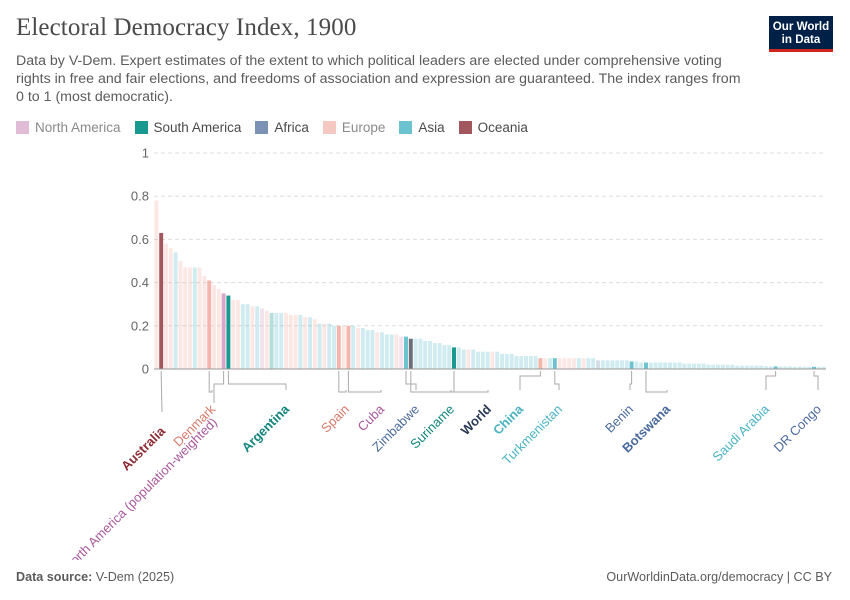 The image size is (850, 600). Describe the element at coordinates (197, 127) in the screenshot. I see `legend-label-south-america: South America` at that location.